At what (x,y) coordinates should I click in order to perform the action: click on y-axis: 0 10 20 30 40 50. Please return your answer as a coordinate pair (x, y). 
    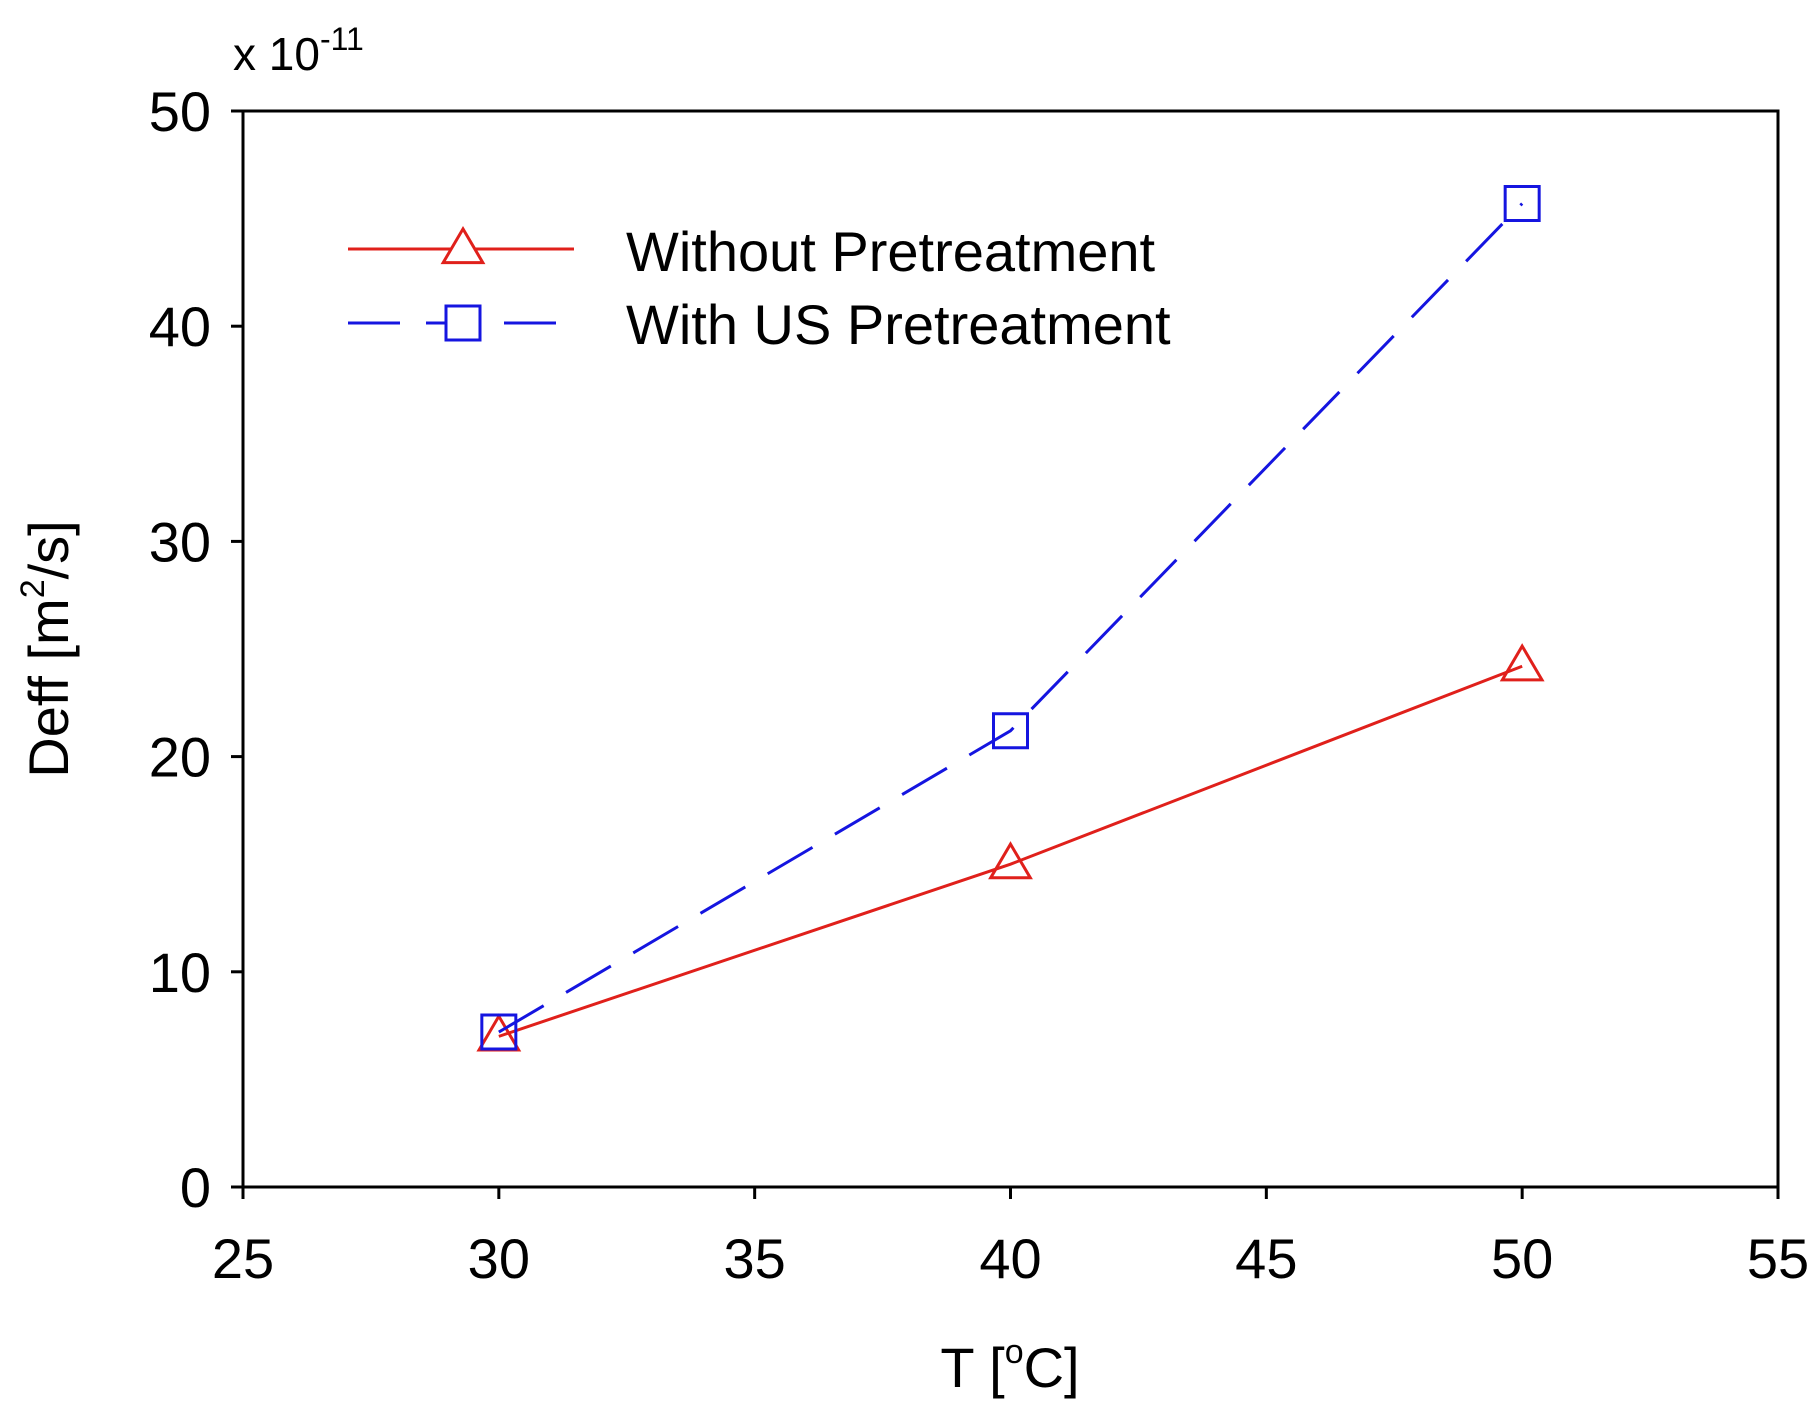
    Looking at the image, I should click on (196, 649).